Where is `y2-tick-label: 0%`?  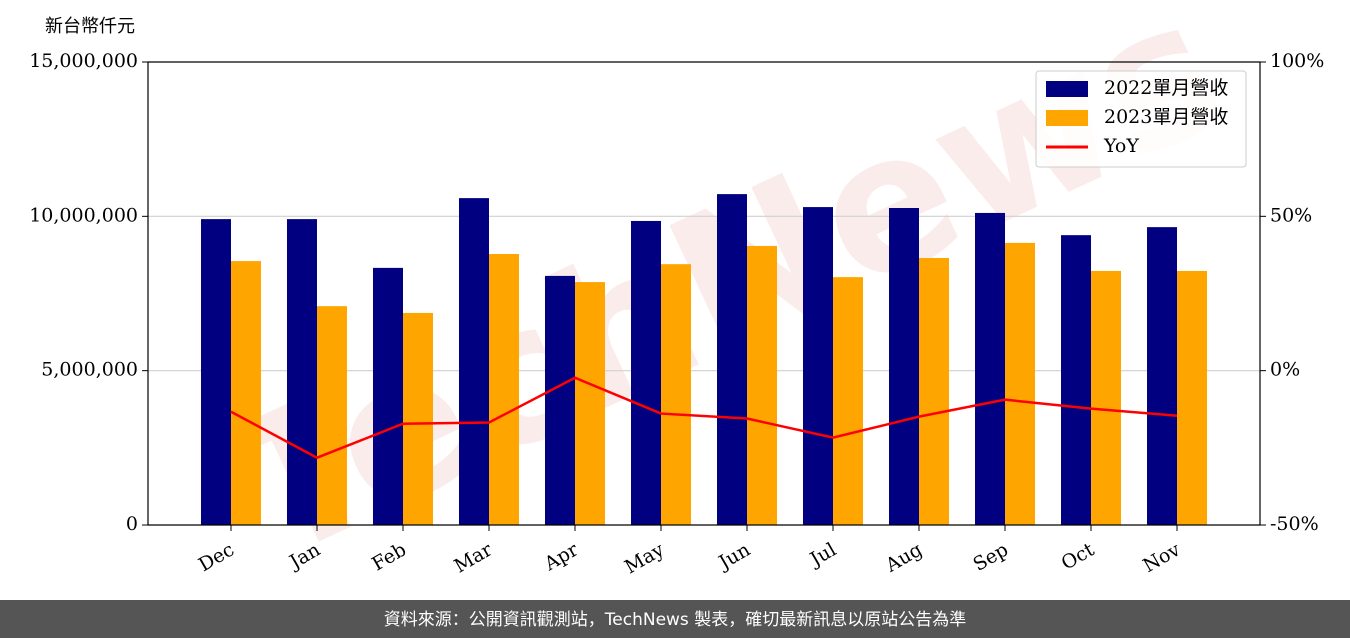
y2-tick-label: 0% is located at coordinates (1285, 370).